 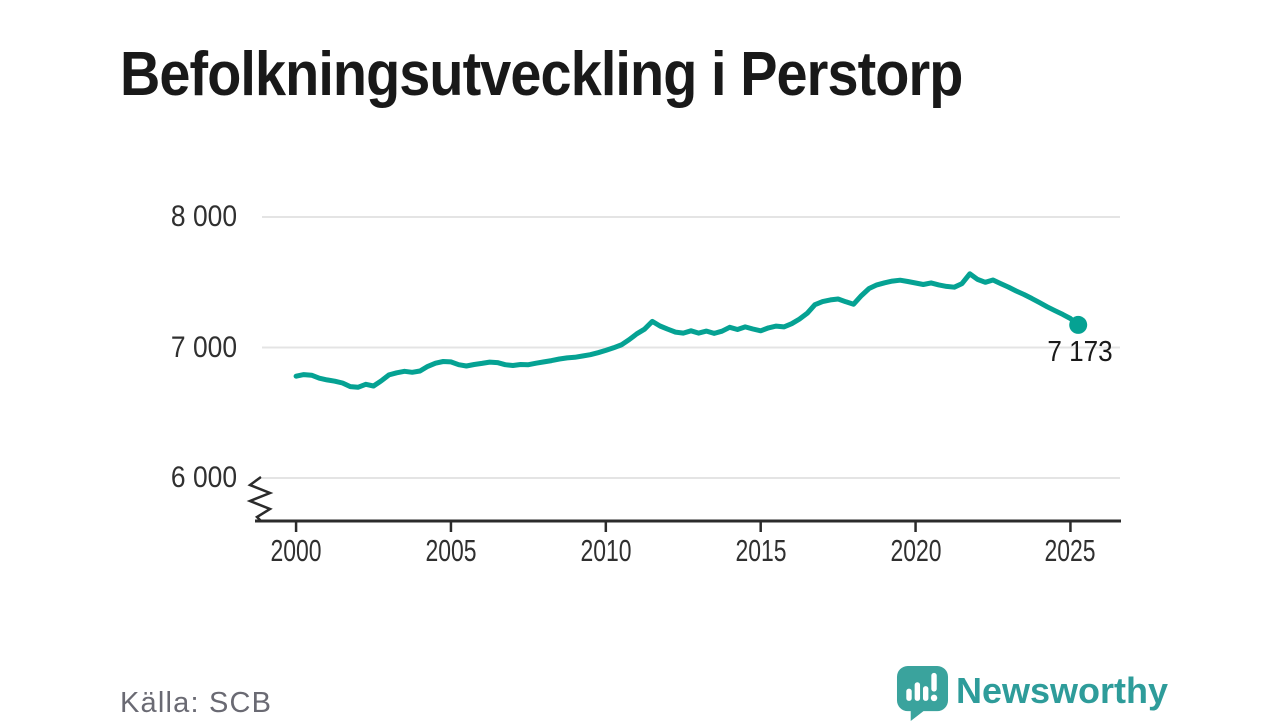 I want to click on source-attribution: Källa: SCB, so click(x=196, y=703).